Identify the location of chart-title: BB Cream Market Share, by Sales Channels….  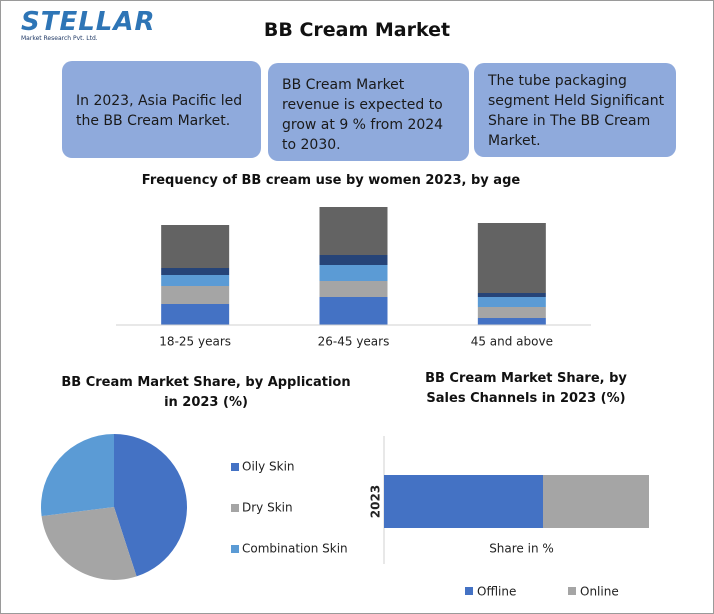
(526, 388).